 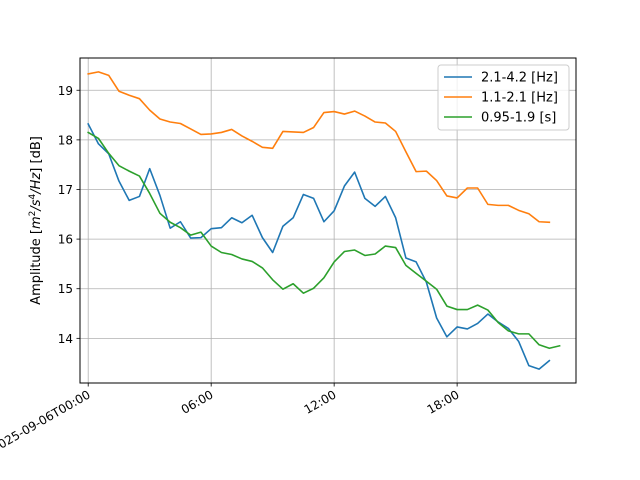 What do you see at coordinates (69, 215) in the screenshot?
I see `y-axis: 14 15 16 17 18 19` at bounding box center [69, 215].